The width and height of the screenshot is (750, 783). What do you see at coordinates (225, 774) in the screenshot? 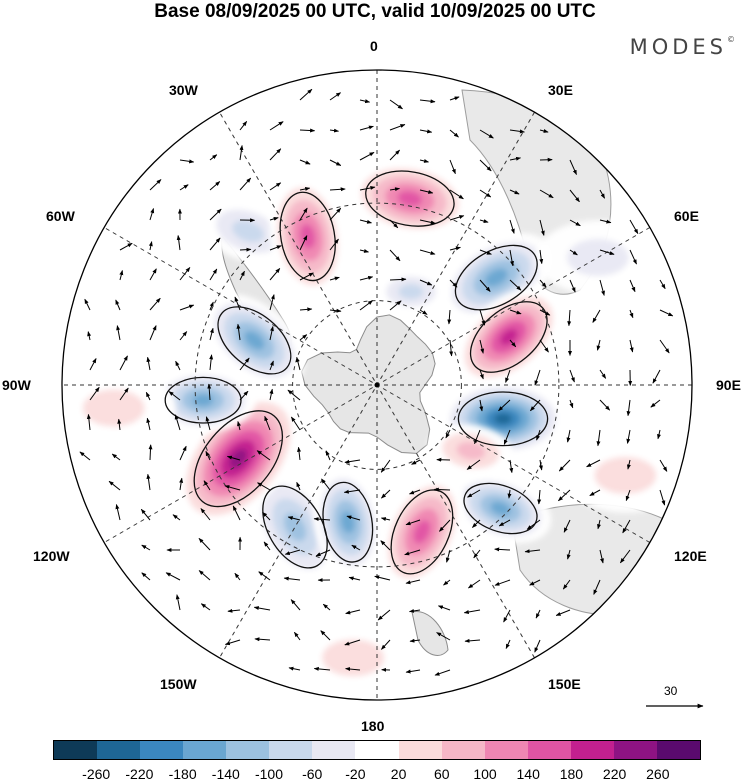
I see `colorbar-tick-label: -140` at bounding box center [225, 774].